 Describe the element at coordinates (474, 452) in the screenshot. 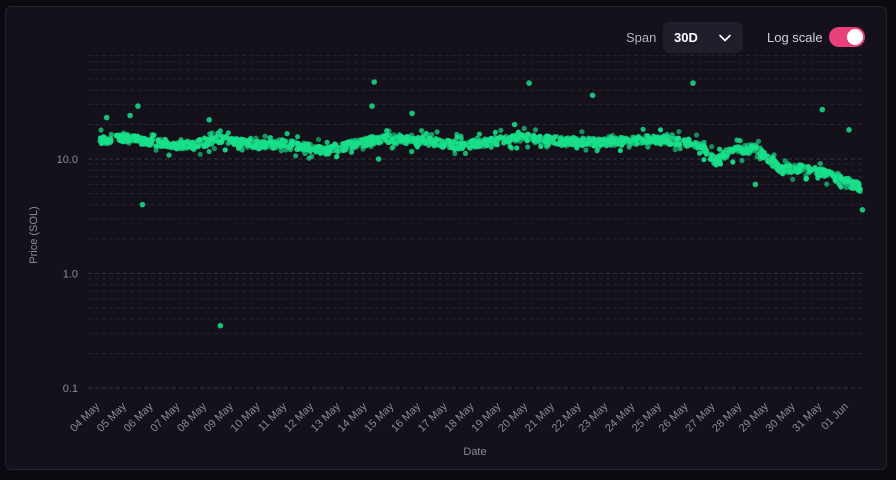

I see `x-axis-title: Date` at that location.